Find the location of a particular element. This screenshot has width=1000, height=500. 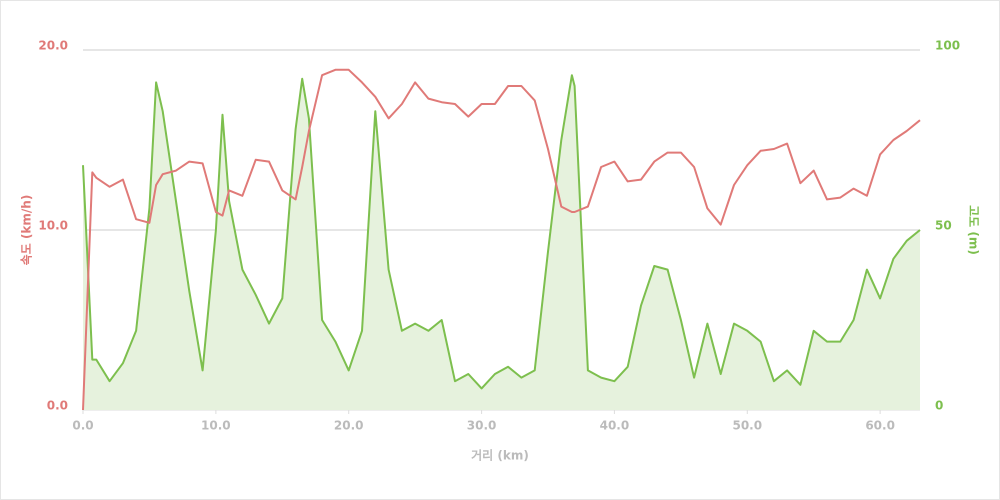

y-tick-label: 10.0 is located at coordinates (53, 226).